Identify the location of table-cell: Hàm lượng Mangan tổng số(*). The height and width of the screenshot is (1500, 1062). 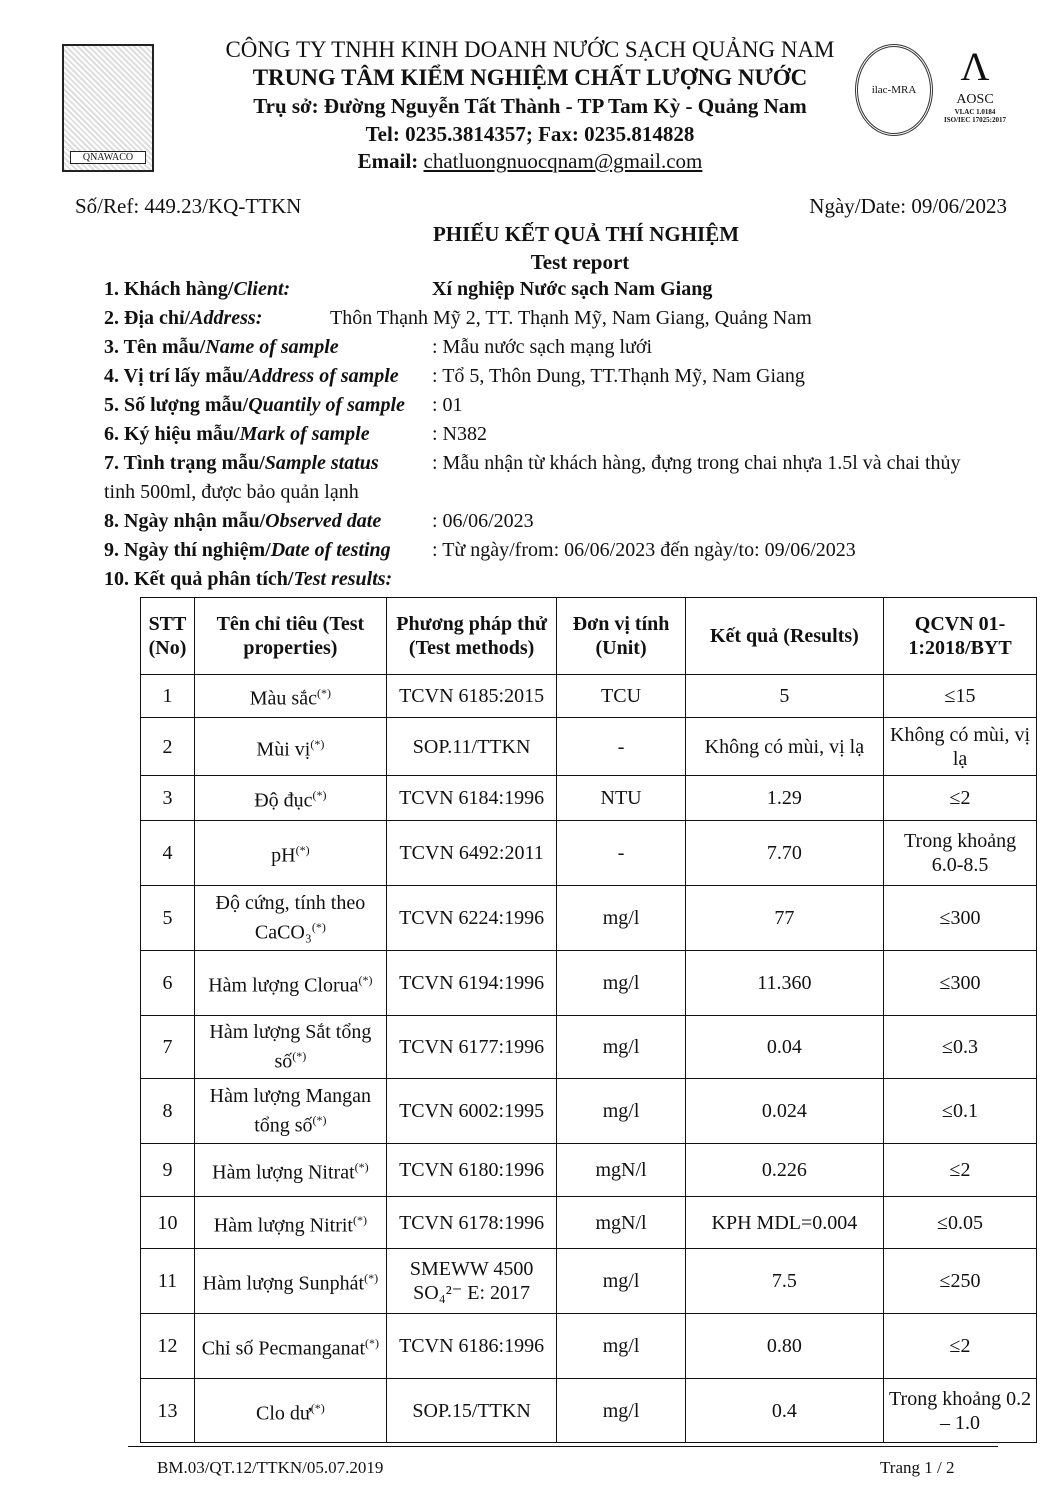
(290, 1111).